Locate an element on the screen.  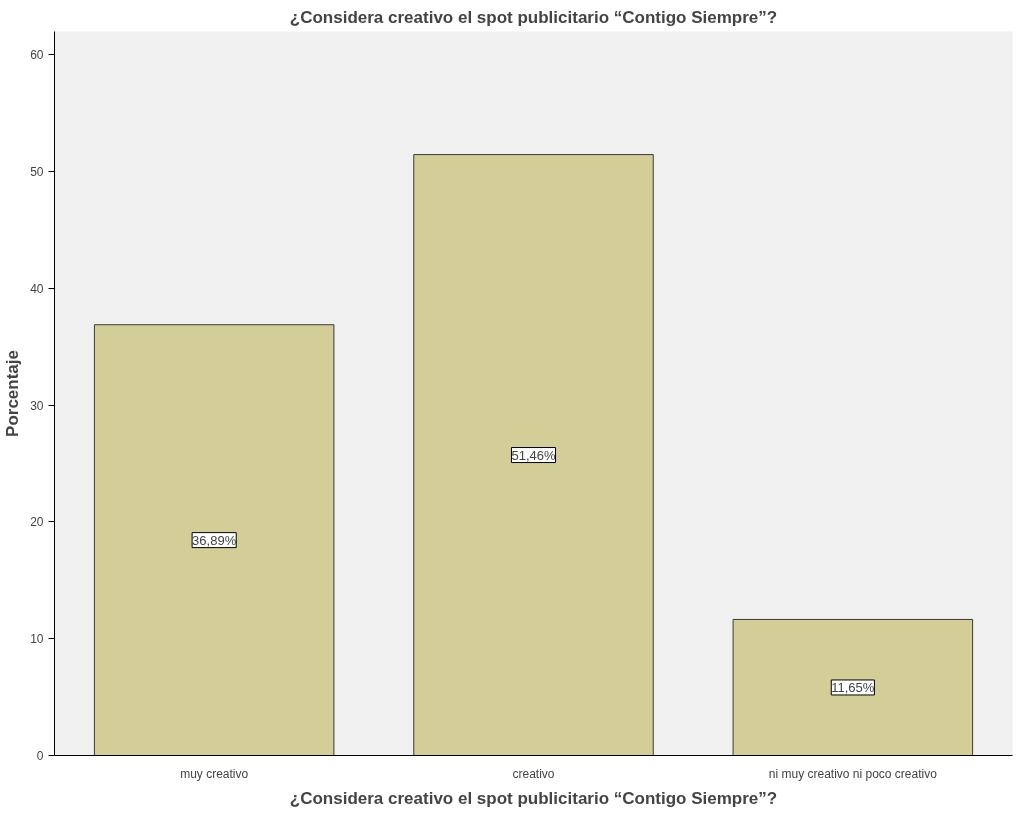
x-tick-label: creativo is located at coordinates (533, 773).